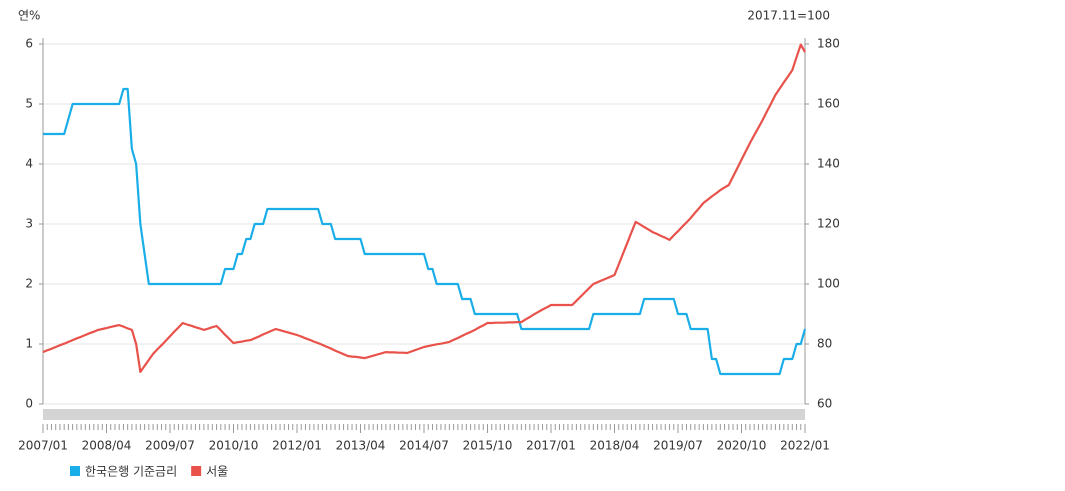  I want to click on x-tick-label: 2019/07, so click(678, 446).